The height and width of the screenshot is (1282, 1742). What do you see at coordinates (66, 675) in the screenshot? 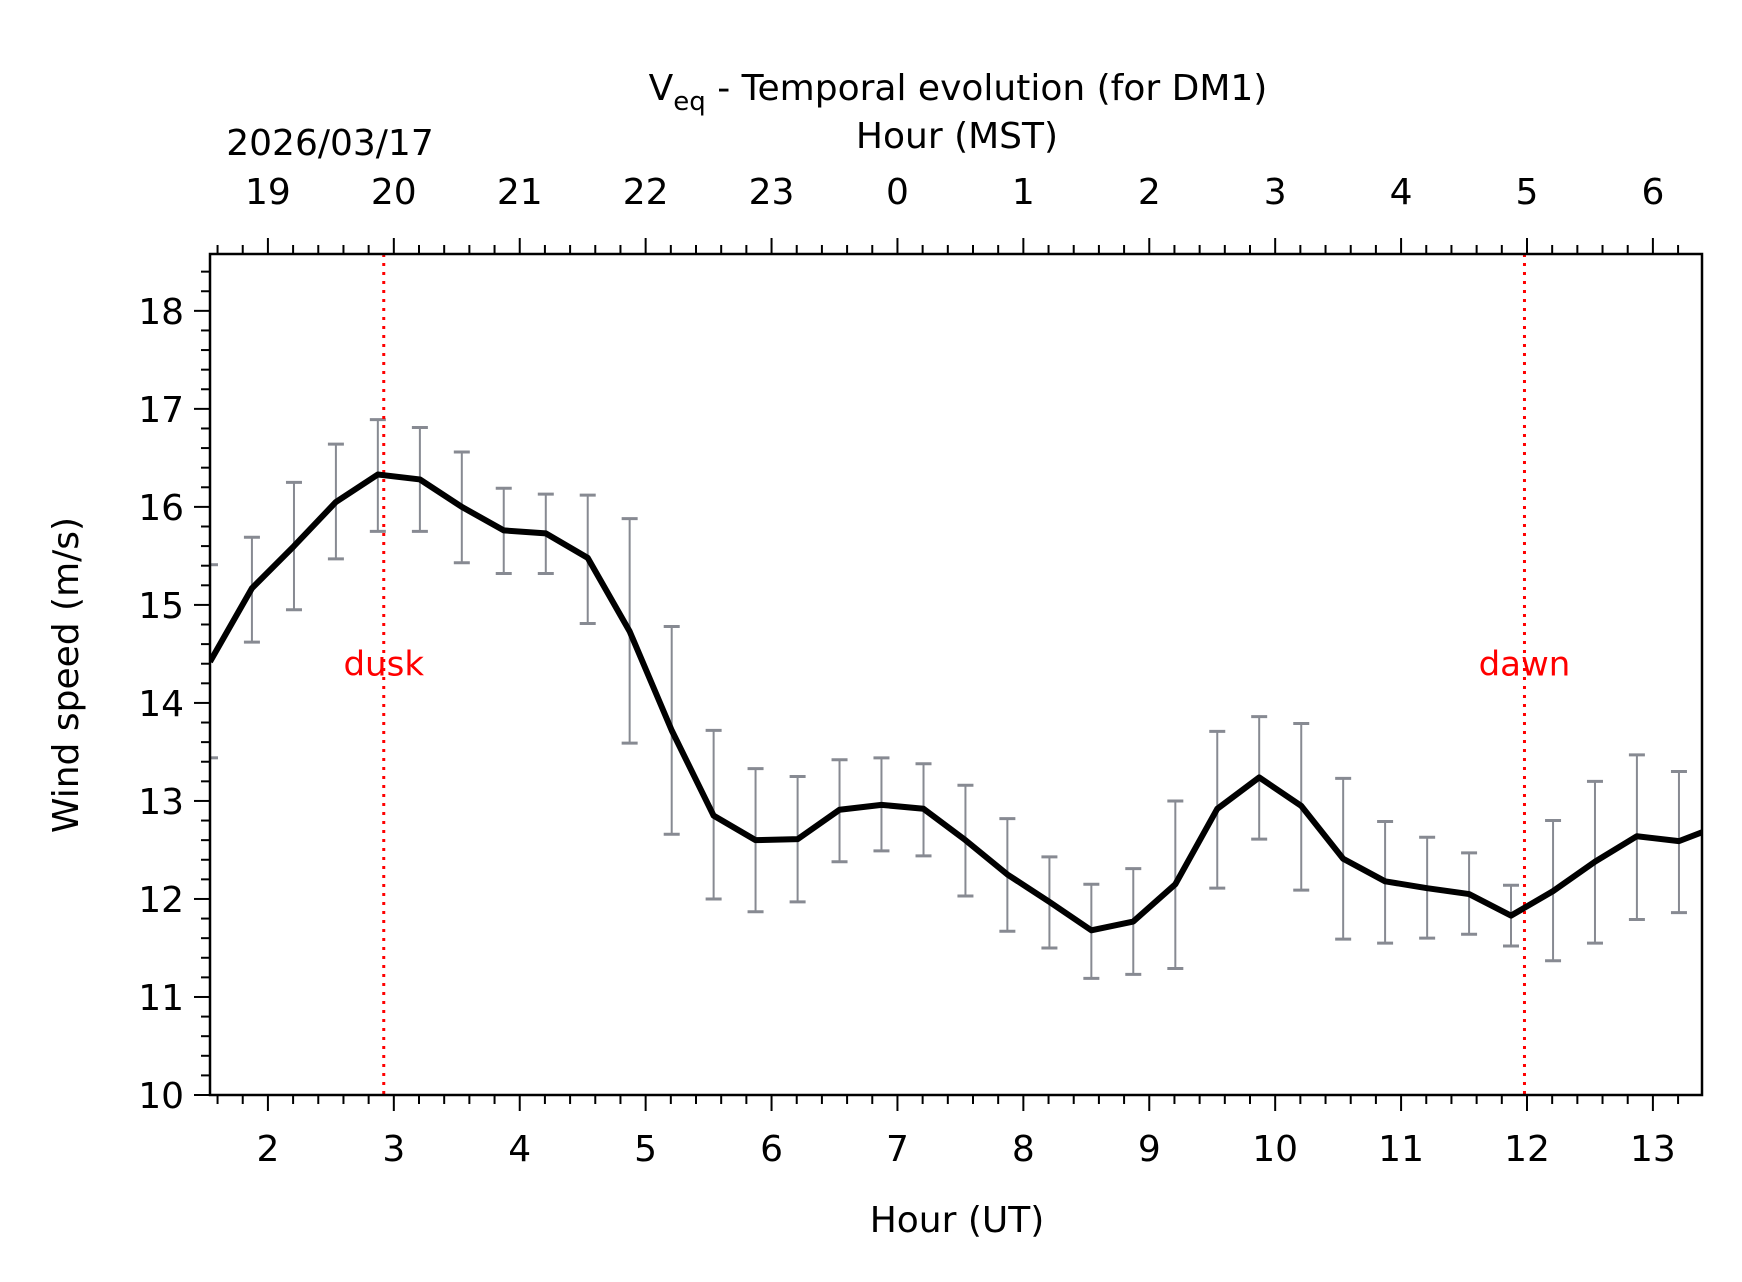
I see `y-axis-label: Wind speed (m/s)` at bounding box center [66, 675].